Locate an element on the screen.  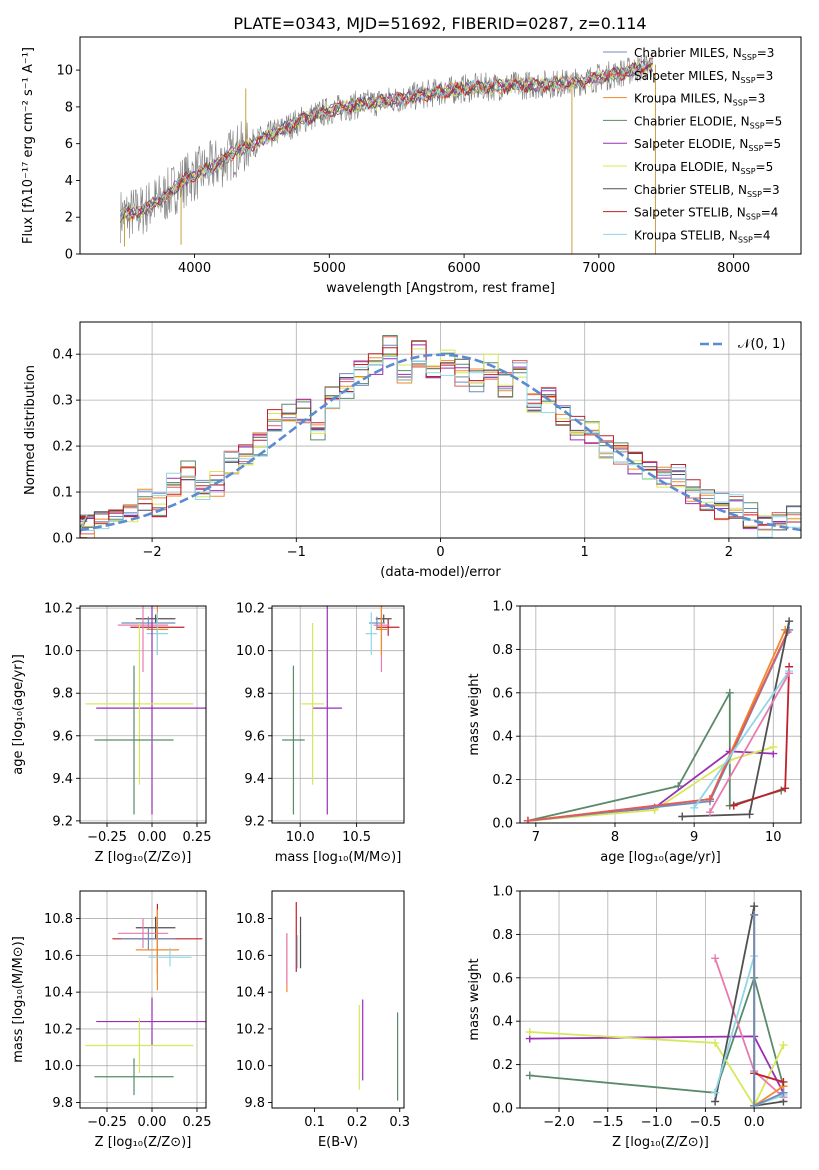
x-axis-label: wavelength [Angstrom, rest frame] is located at coordinates (440, 288).